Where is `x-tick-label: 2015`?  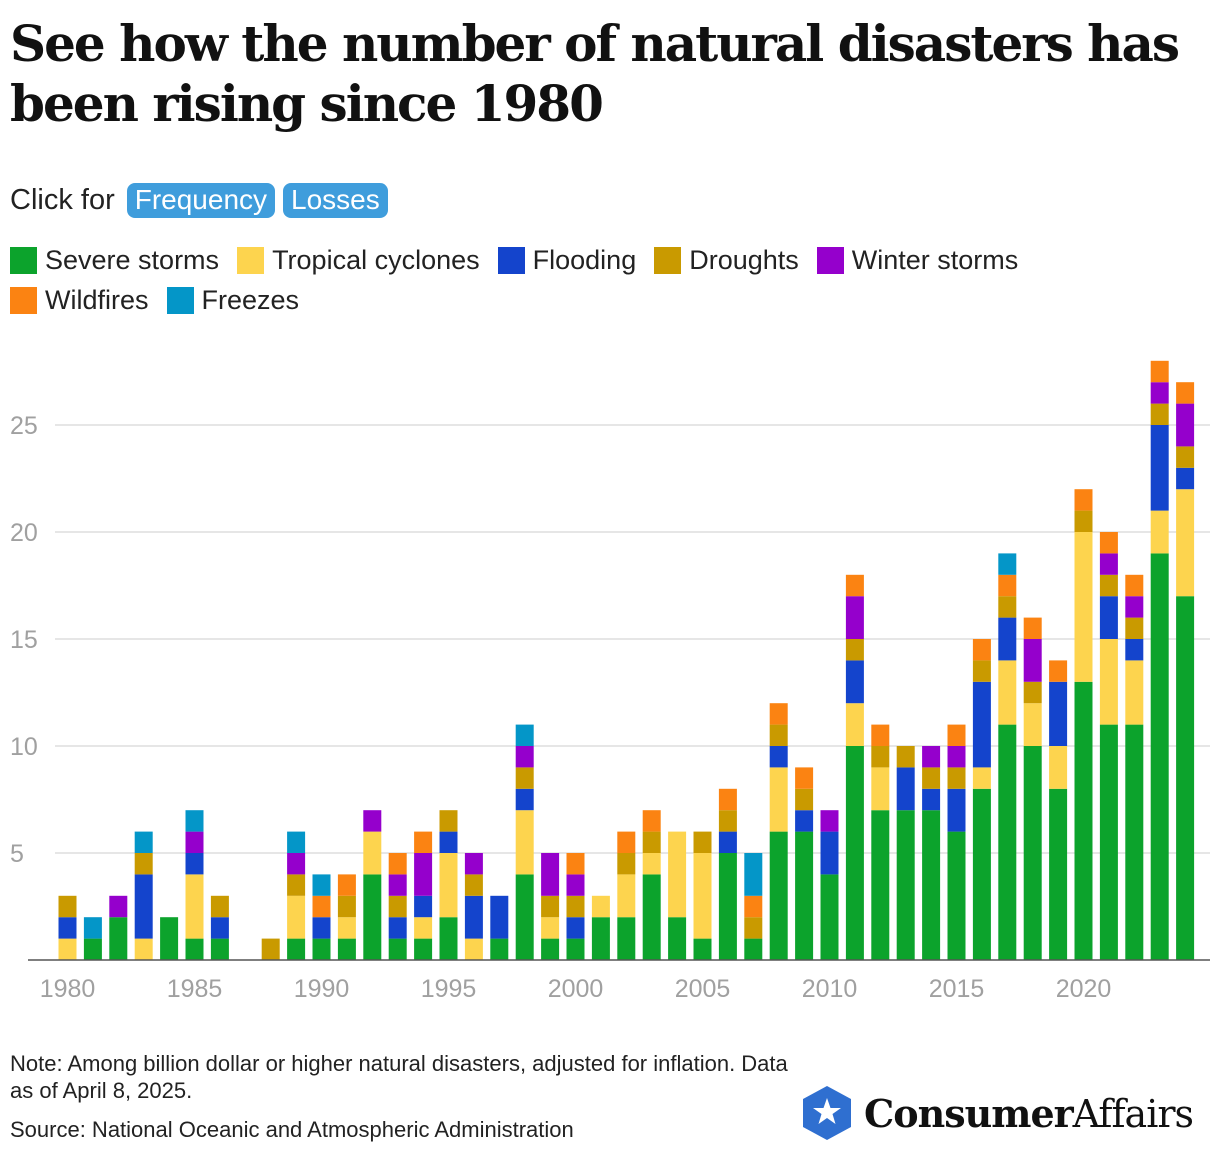 x-tick-label: 2015 is located at coordinates (957, 989).